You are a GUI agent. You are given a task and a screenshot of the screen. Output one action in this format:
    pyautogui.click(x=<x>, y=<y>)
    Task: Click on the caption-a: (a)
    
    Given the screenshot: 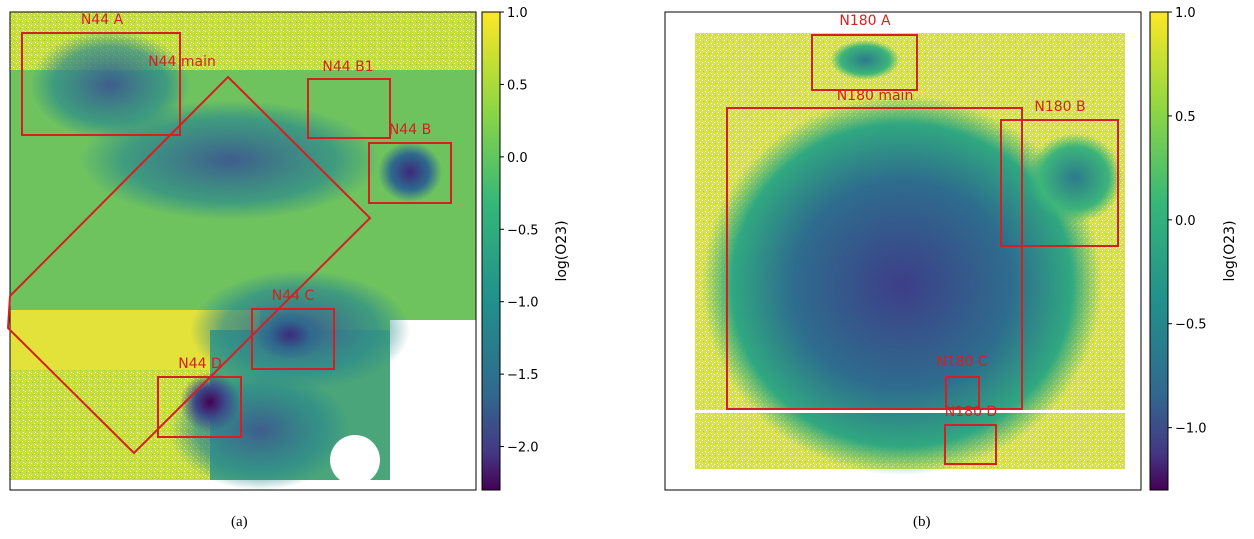 What is the action you would take?
    pyautogui.click(x=239, y=522)
    